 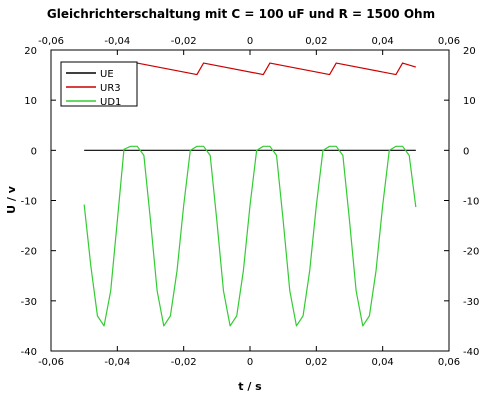 What do you see at coordinates (471, 252) in the screenshot?
I see `y-tick-label-right: -20` at bounding box center [471, 252].